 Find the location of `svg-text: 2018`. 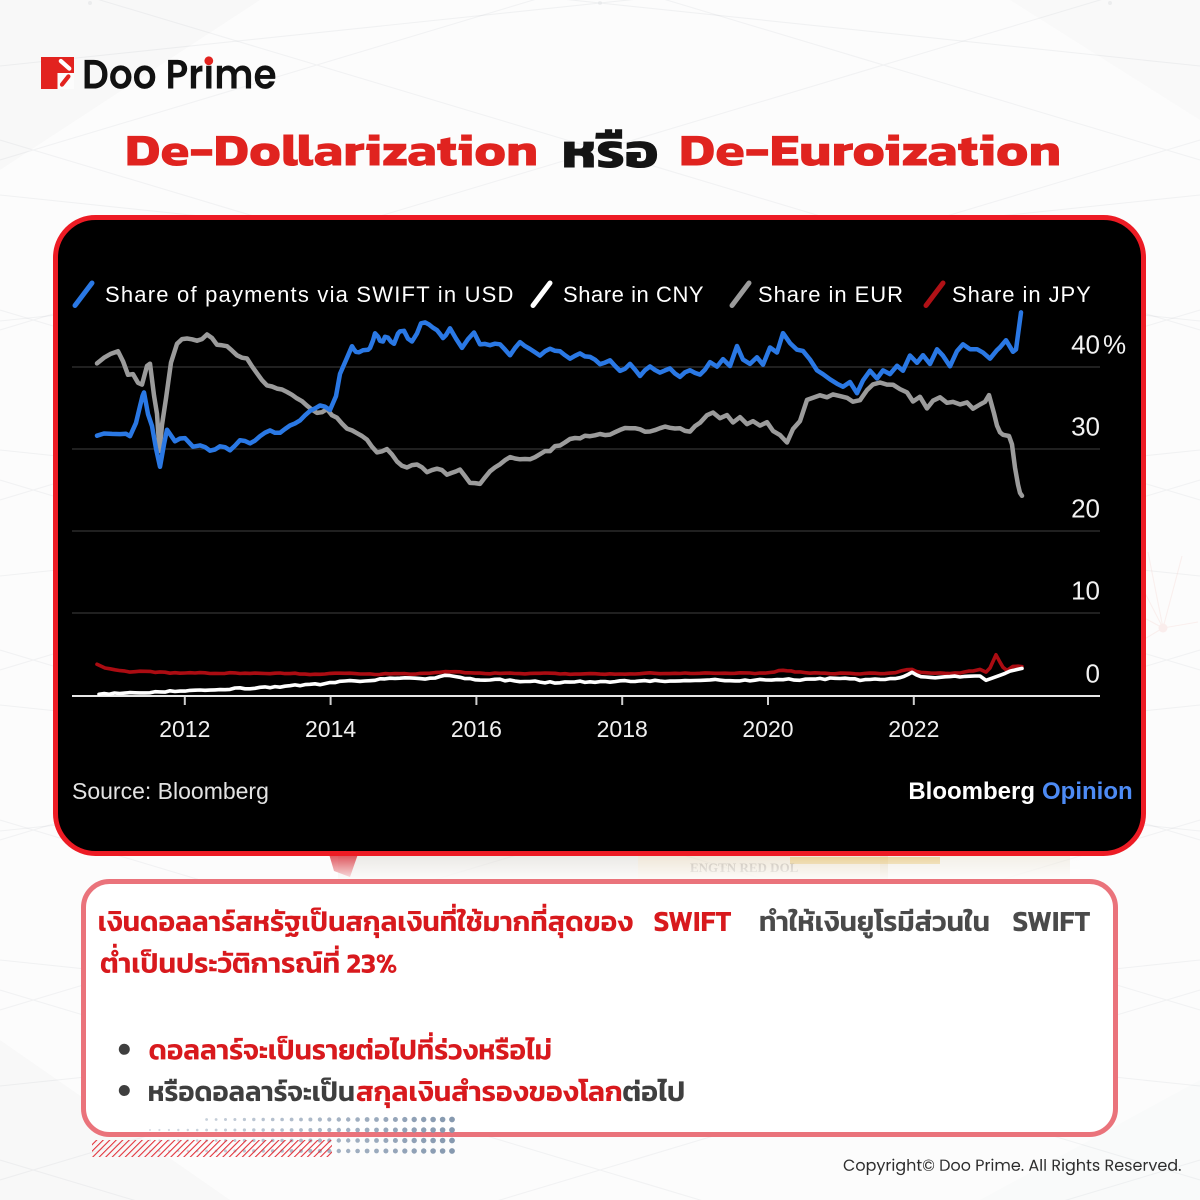

svg-text: 2018 is located at coordinates (622, 729).